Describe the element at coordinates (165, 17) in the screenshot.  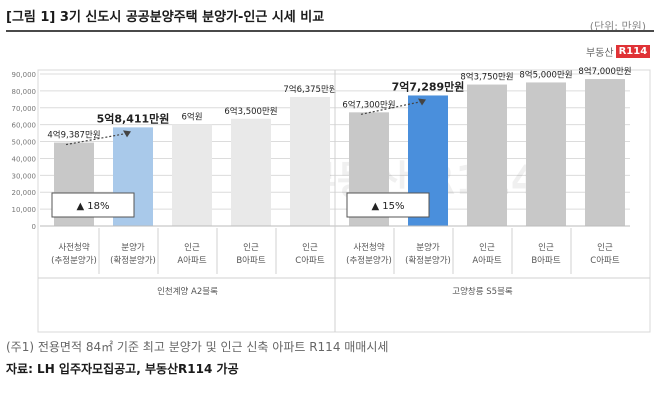
I see `chart-title: [그림 1] 3기 신도시 공공분양주택 분양가-인근 시세 비교` at that location.